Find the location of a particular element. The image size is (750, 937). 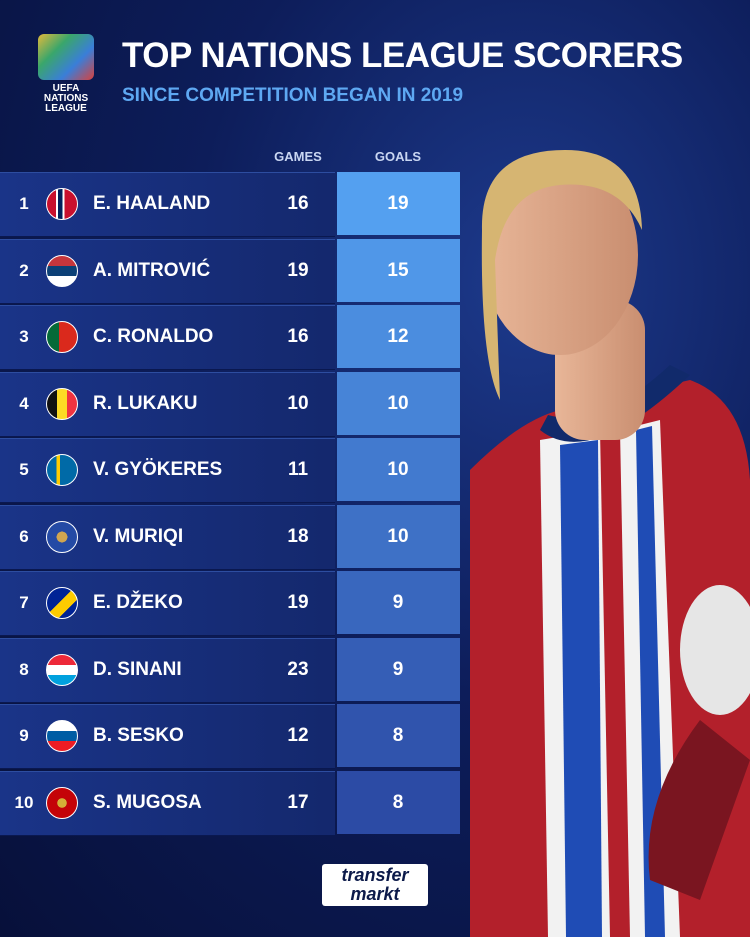

column-header: GOALS is located at coordinates (398, 156).